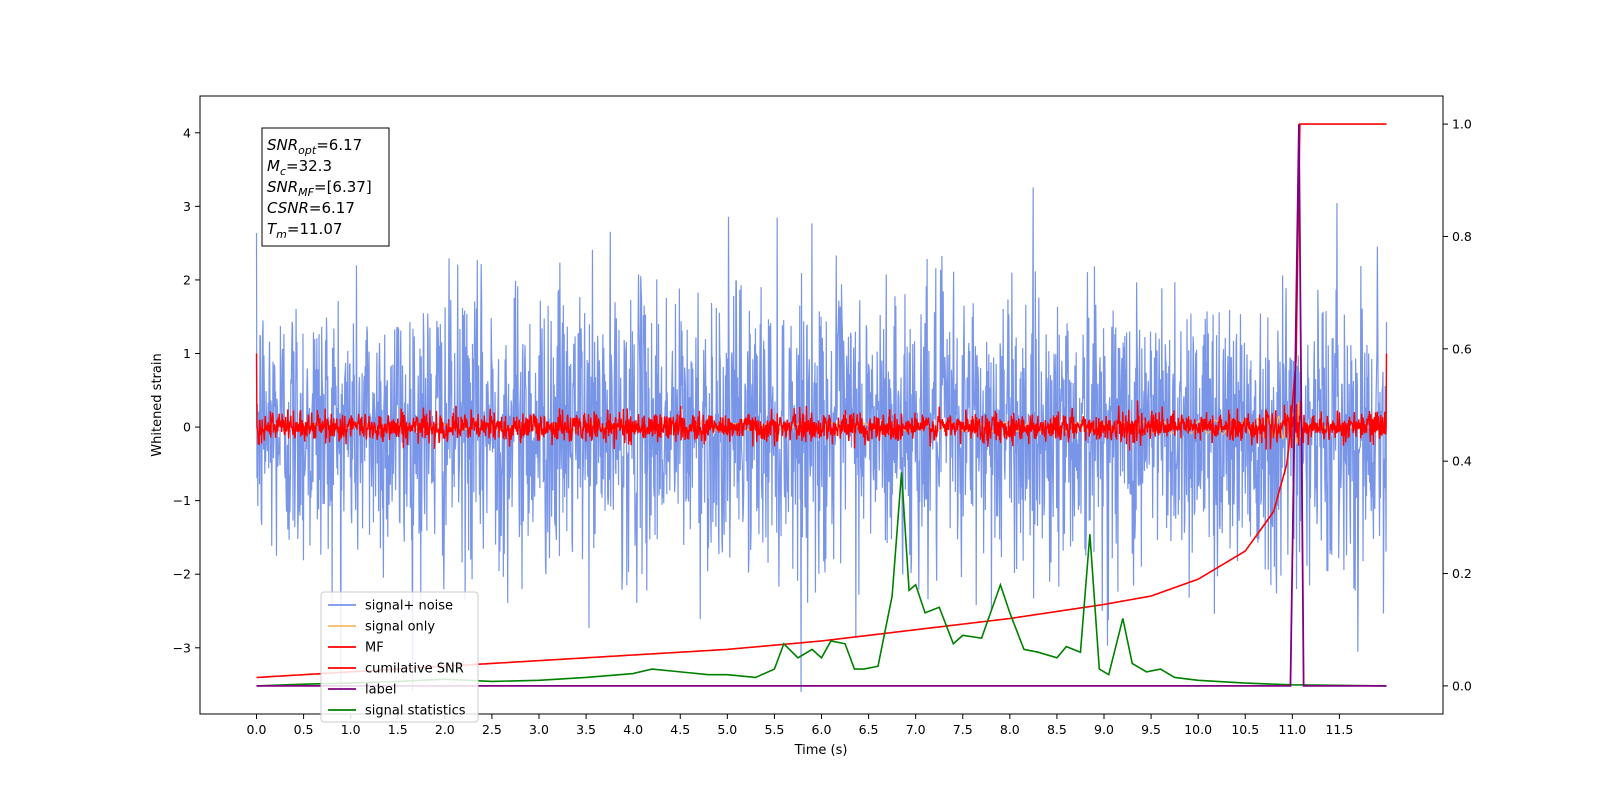 Image resolution: width=1600 pixels, height=800 pixels. I want to click on info-box-frame, so click(325, 187).